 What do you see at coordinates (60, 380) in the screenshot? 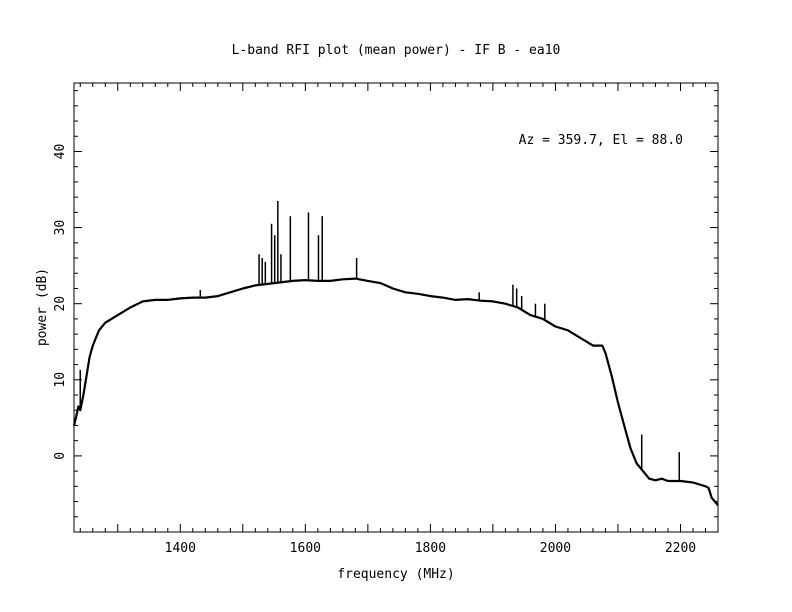
I see `y-tick-label: 10` at bounding box center [60, 380].